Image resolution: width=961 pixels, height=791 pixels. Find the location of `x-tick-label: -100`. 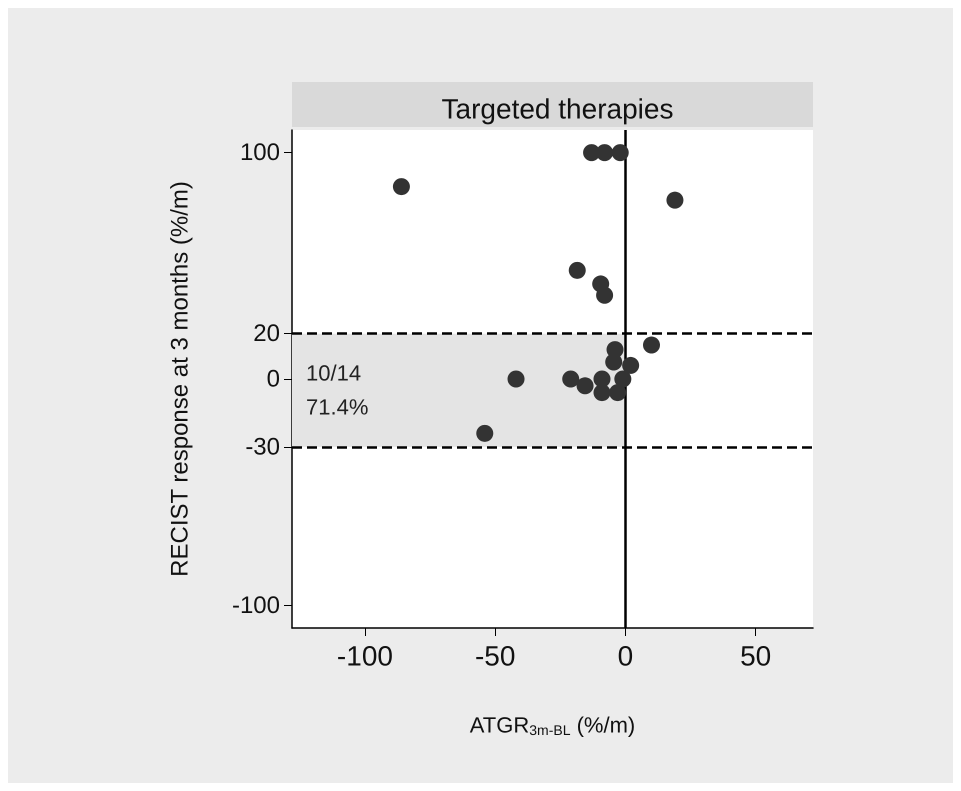

x-tick-label: -100 is located at coordinates (364, 656).